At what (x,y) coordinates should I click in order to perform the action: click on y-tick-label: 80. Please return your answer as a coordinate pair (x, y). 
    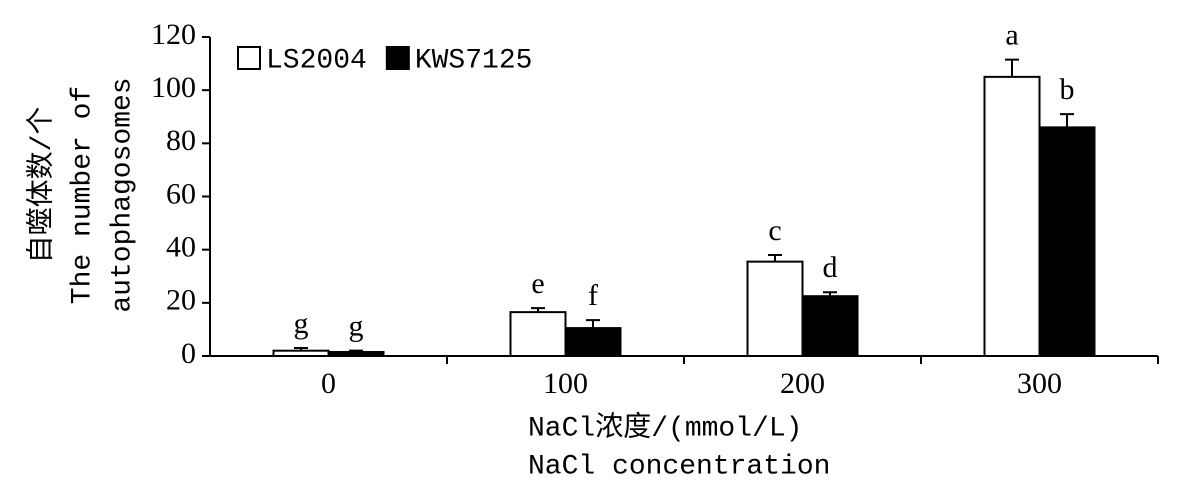
    Looking at the image, I should click on (181, 140).